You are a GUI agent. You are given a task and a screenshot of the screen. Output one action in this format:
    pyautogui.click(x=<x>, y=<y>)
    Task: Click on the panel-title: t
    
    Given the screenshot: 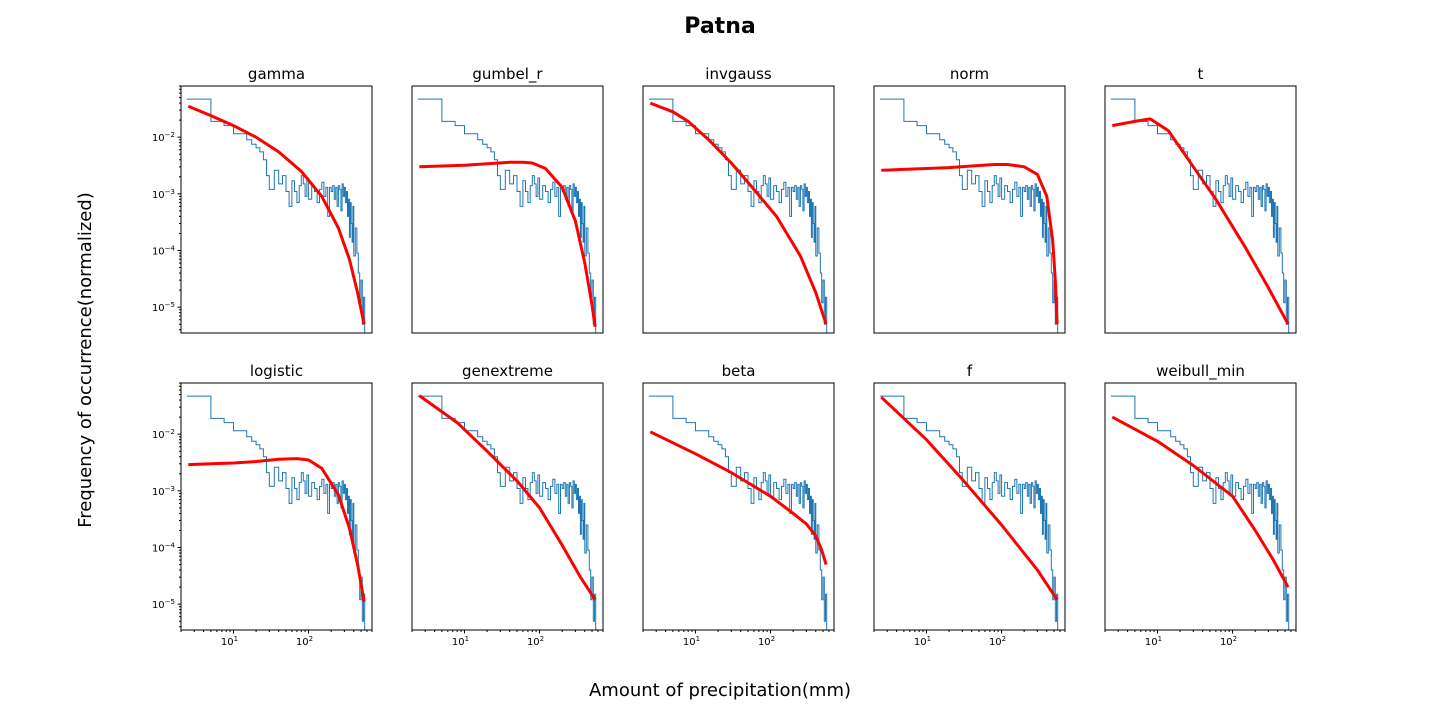 What is the action you would take?
    pyautogui.click(x=1201, y=74)
    